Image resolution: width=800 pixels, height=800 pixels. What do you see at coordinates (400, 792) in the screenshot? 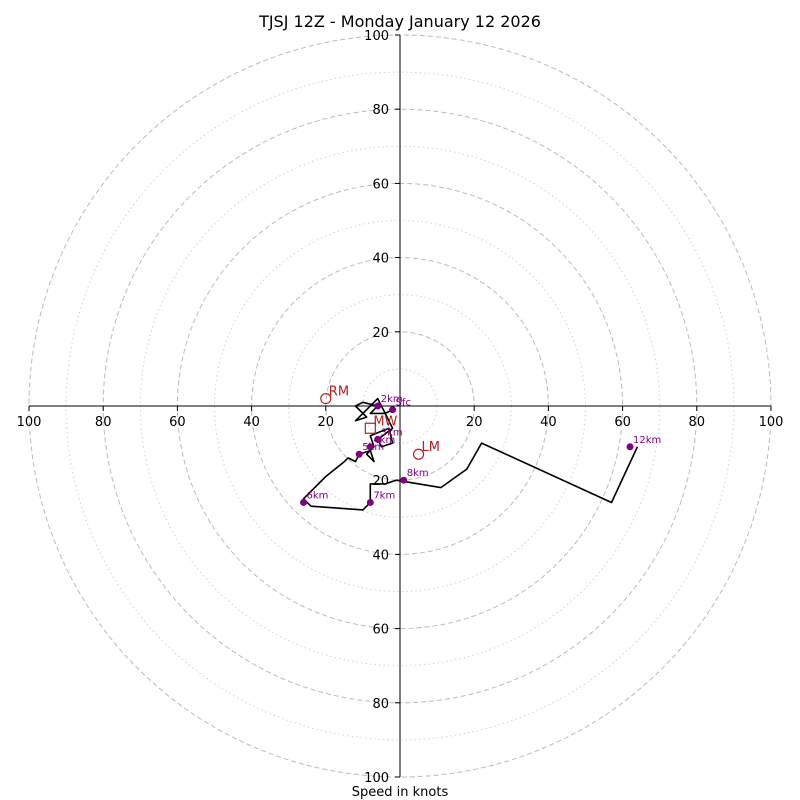
I see `x-axis-label: Speed in knots` at bounding box center [400, 792].